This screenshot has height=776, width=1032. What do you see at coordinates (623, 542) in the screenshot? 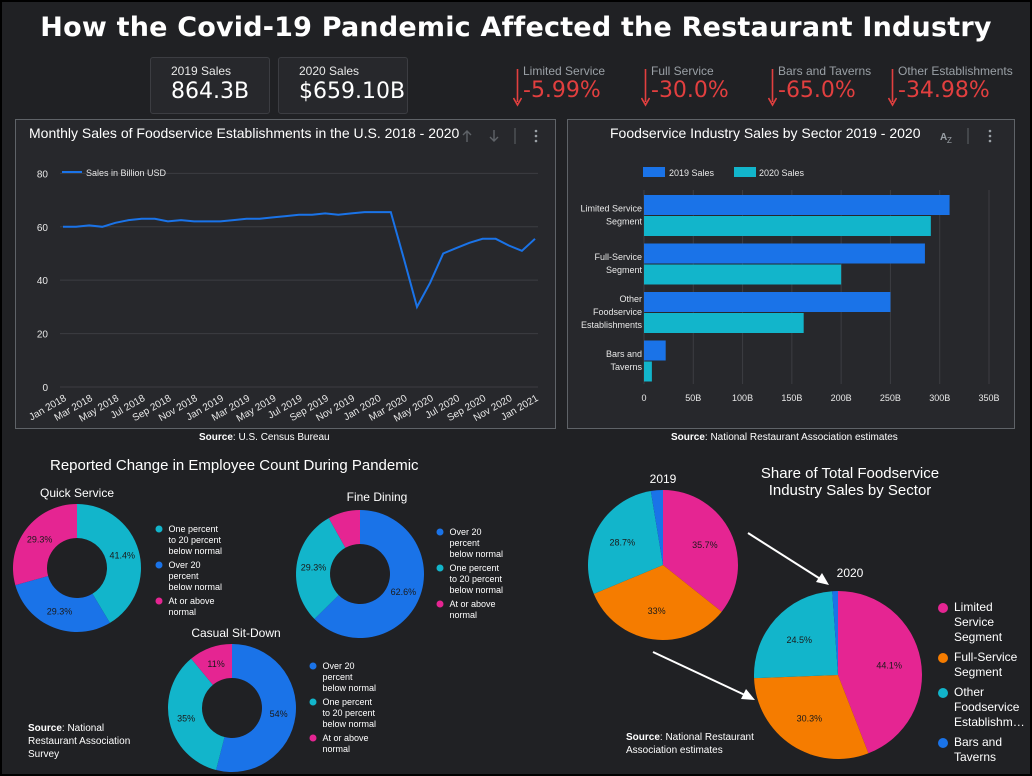
I see `slice-label: 28.7%` at bounding box center [623, 542].